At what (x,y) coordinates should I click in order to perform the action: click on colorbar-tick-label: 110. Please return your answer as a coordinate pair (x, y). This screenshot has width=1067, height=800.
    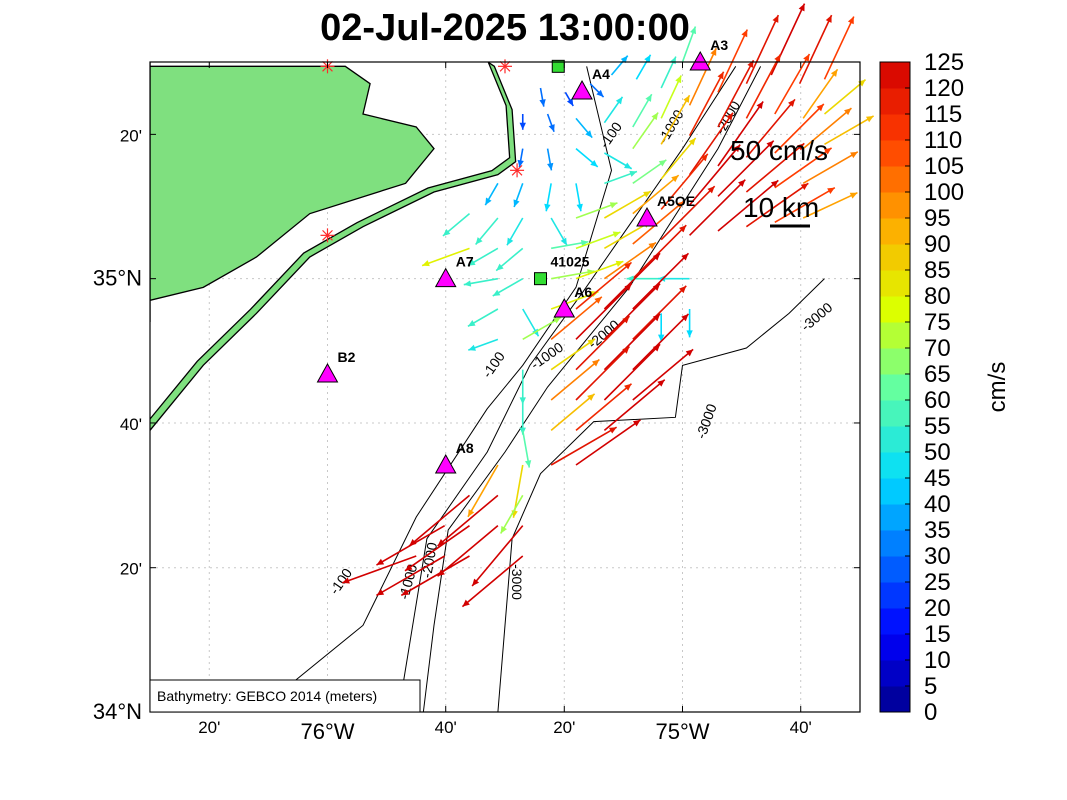
    Looking at the image, I should click on (943, 140).